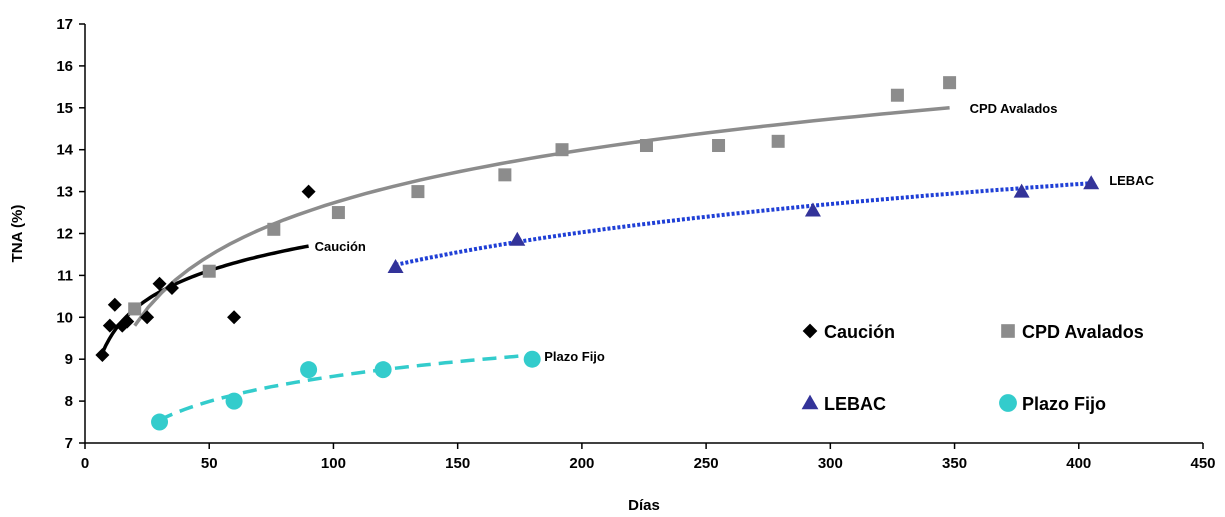  Describe the element at coordinates (64, 150) in the screenshot. I see `y-tick-label: 14` at that location.